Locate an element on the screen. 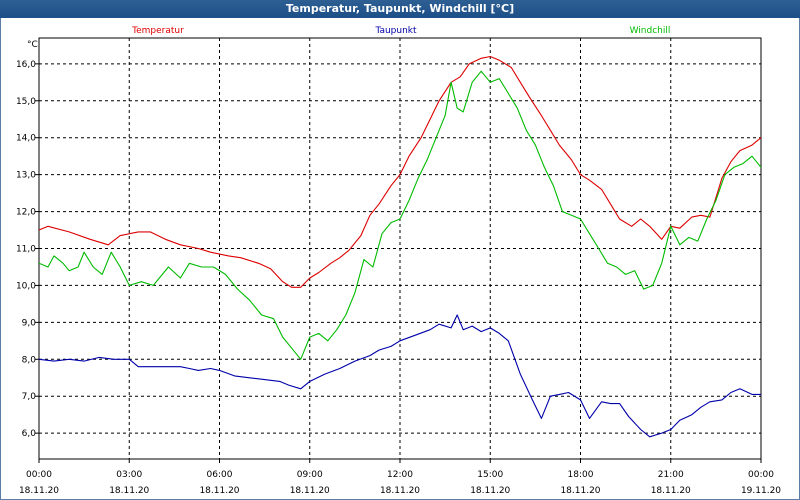 The height and width of the screenshot is (500, 800). legend-temperatur: Temperatur is located at coordinates (157, 31).